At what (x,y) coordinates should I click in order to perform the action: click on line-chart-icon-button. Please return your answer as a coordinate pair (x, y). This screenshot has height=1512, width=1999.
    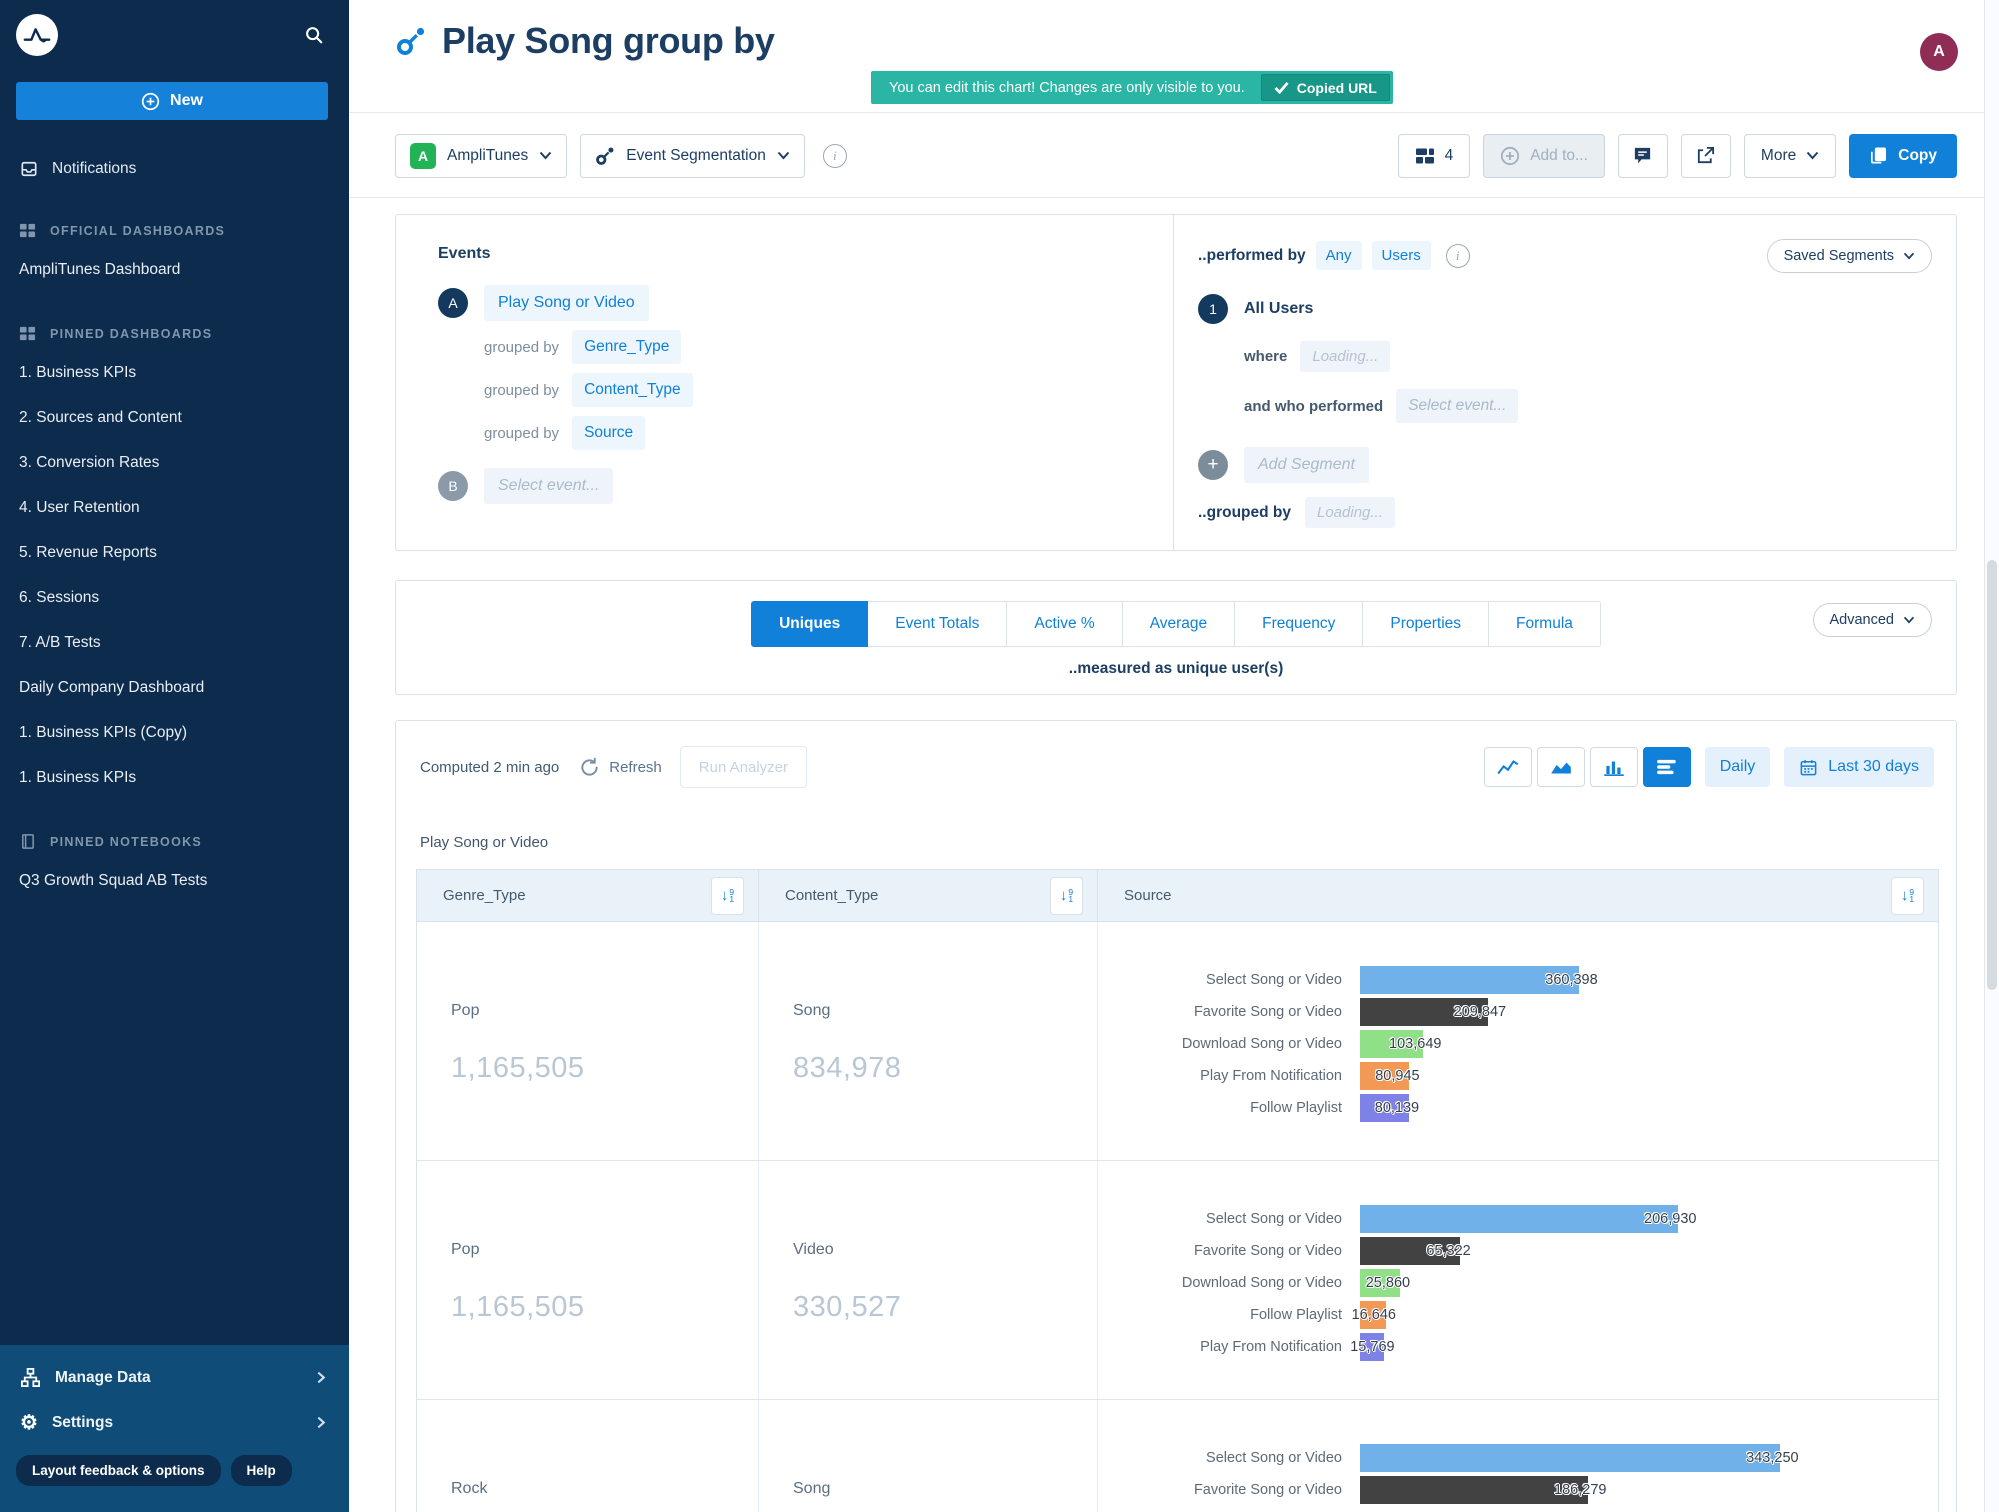
    Looking at the image, I should click on (1507, 767).